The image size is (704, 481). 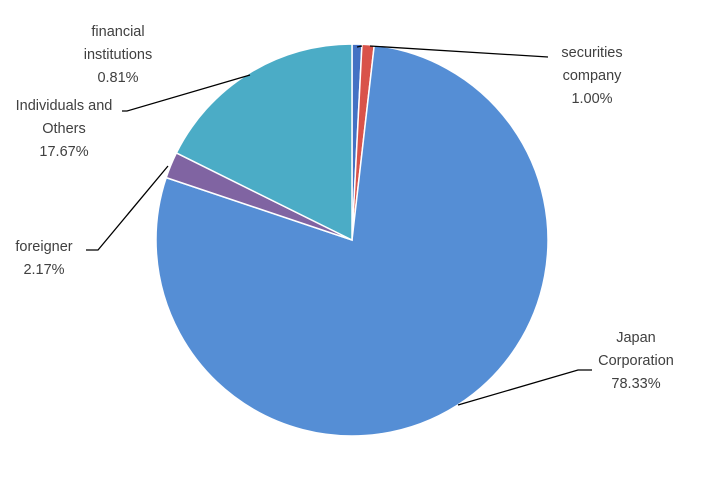 I want to click on data-label-individuals-and-others: Individuals and Others 17.67%, so click(x=64, y=129).